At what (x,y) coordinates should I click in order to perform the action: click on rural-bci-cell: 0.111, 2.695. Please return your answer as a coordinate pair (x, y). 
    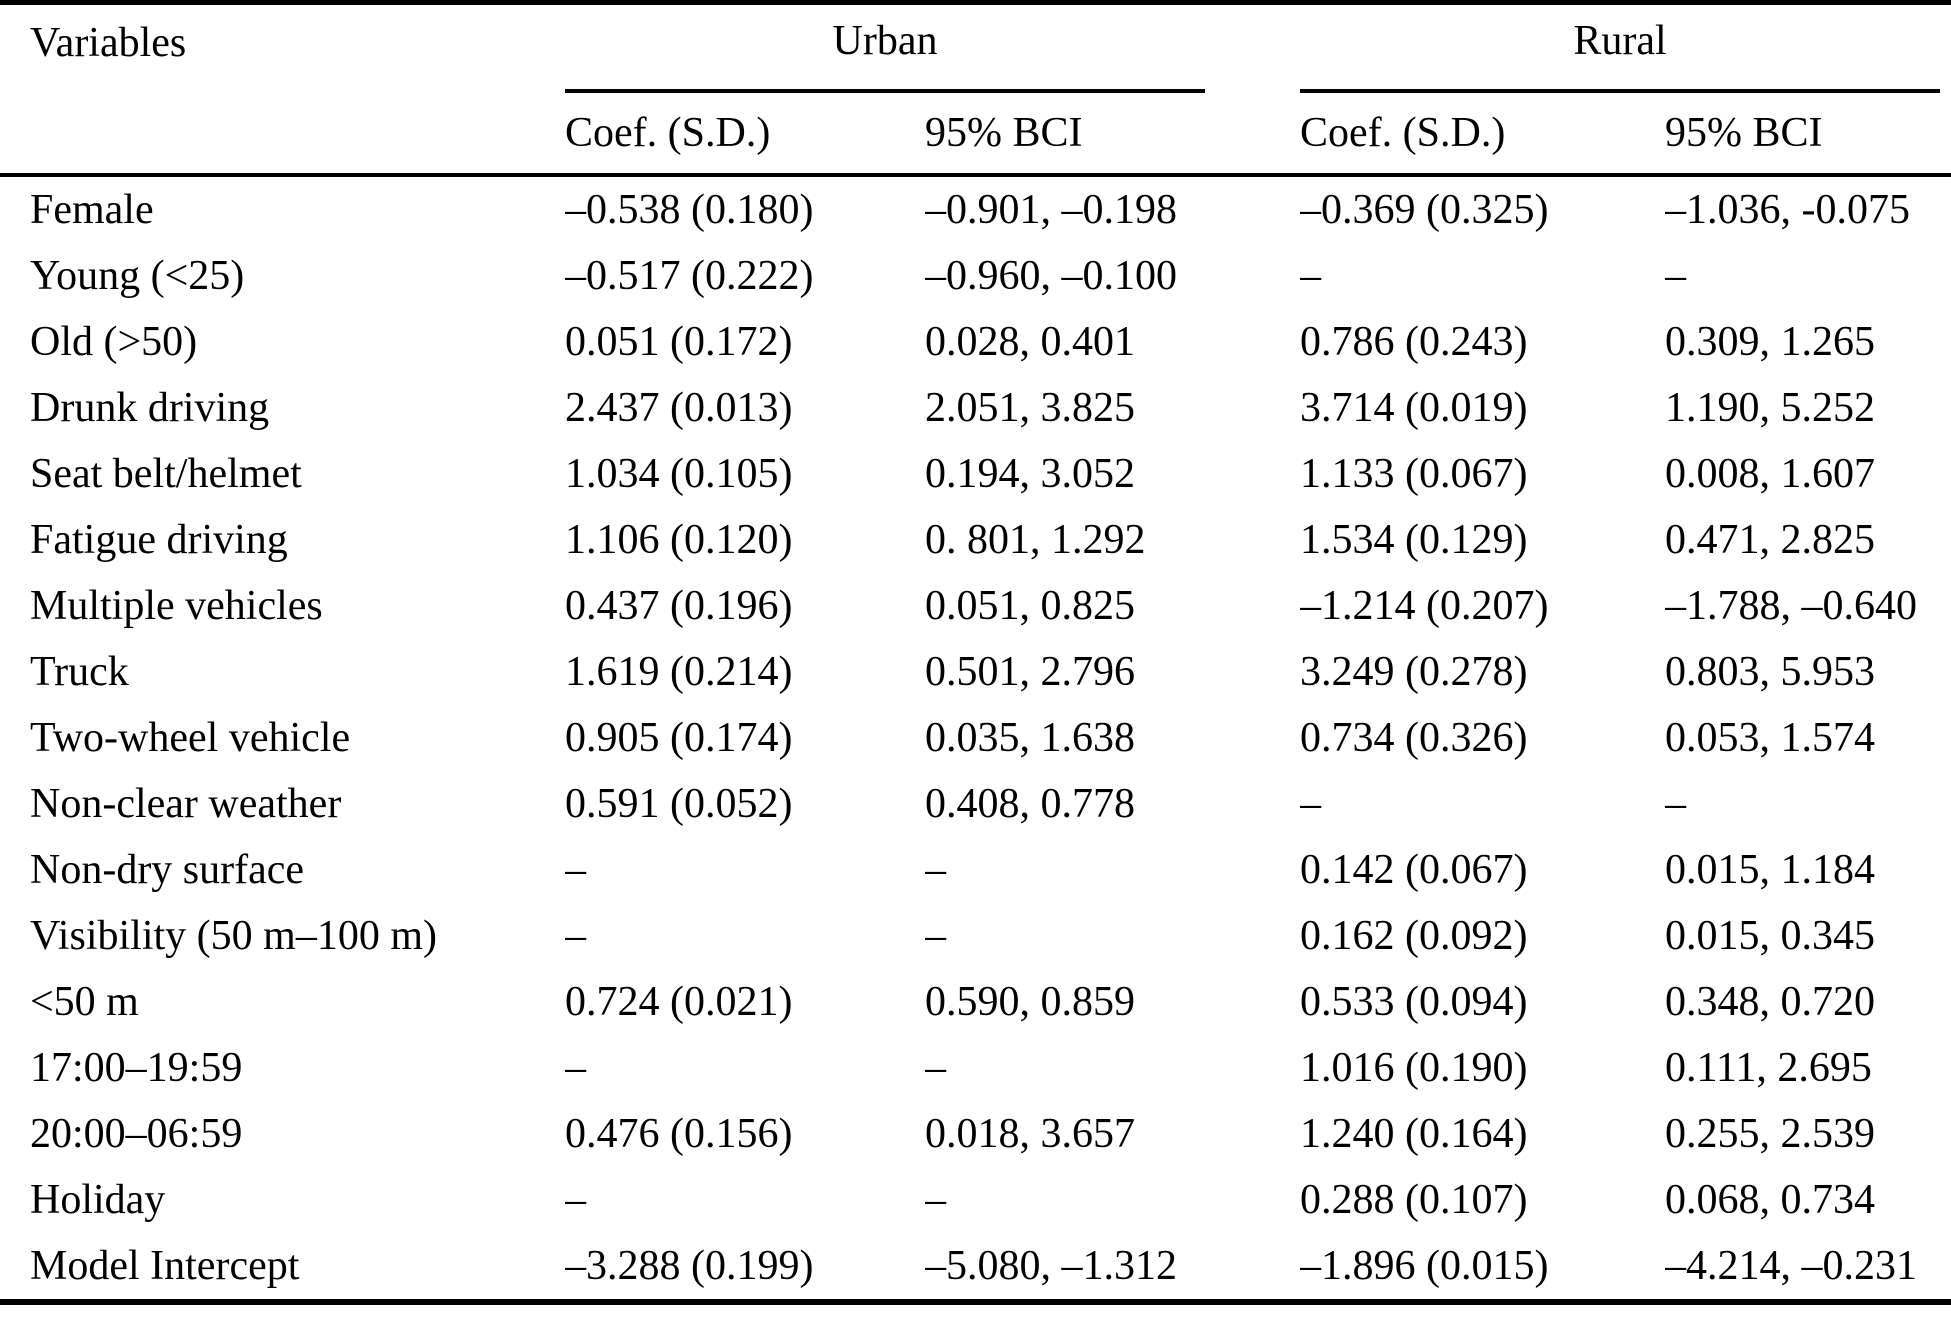
    Looking at the image, I should click on (1768, 1068).